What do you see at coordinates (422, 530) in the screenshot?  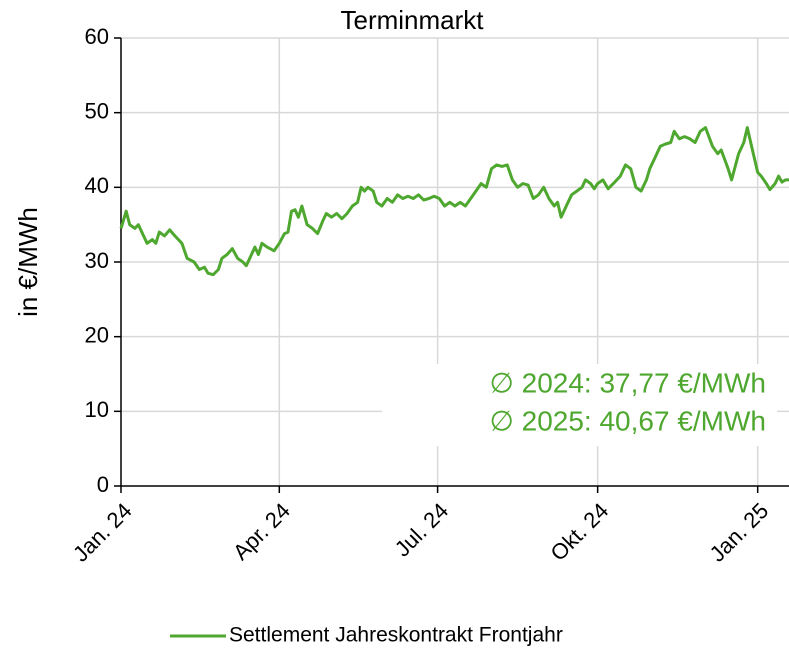 I see `x-tick-label: Jul. 24` at bounding box center [422, 530].